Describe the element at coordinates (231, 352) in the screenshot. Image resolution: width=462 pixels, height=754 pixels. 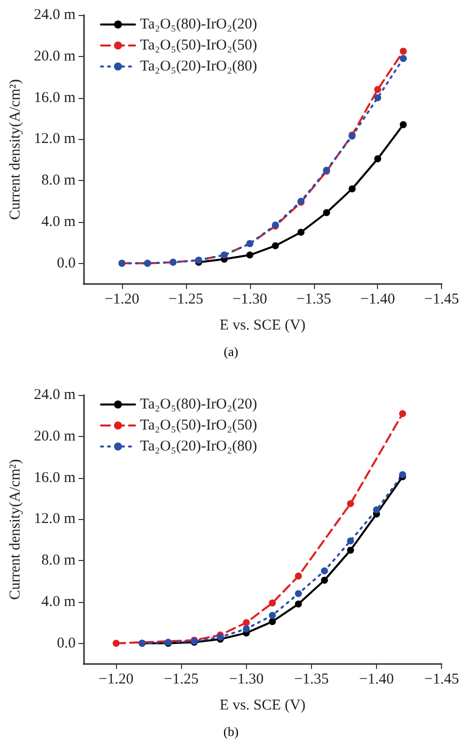
I see `text: (a)` at that location.